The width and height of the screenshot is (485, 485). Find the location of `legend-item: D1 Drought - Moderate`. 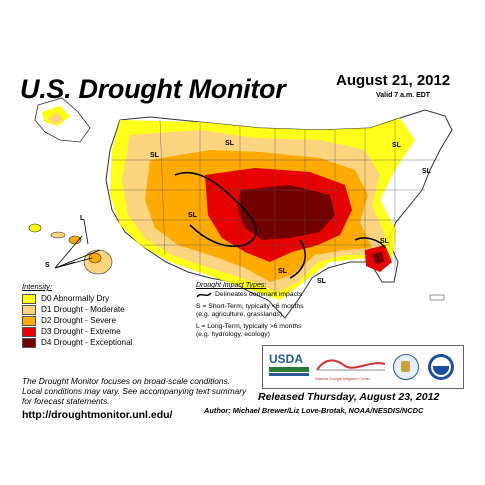

legend-item: D1 Drought - Moderate is located at coordinates (73, 309).